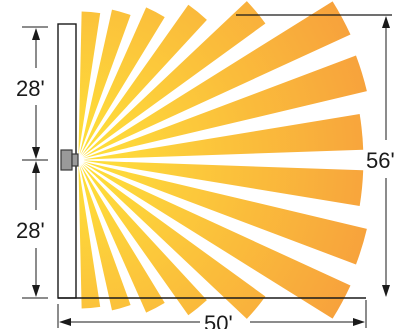  I want to click on total-width-label: 50', so click(218, 320).